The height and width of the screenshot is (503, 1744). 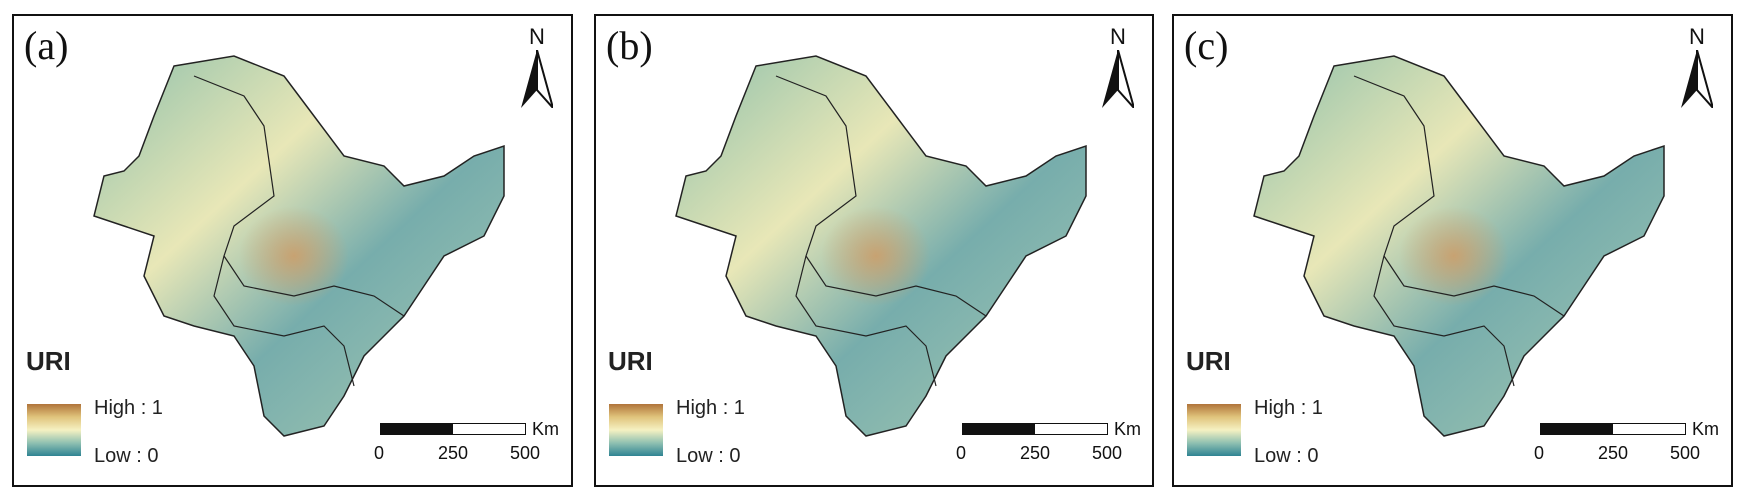 I want to click on panel-label: (a), so click(x=46, y=45).